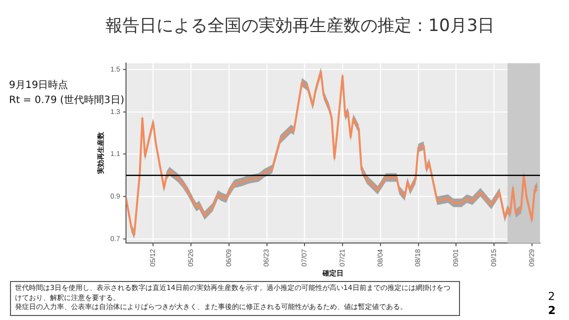 The width and height of the screenshot is (569, 320). I want to click on text: Rt = 0.79 (世代時間3日), so click(66, 100).